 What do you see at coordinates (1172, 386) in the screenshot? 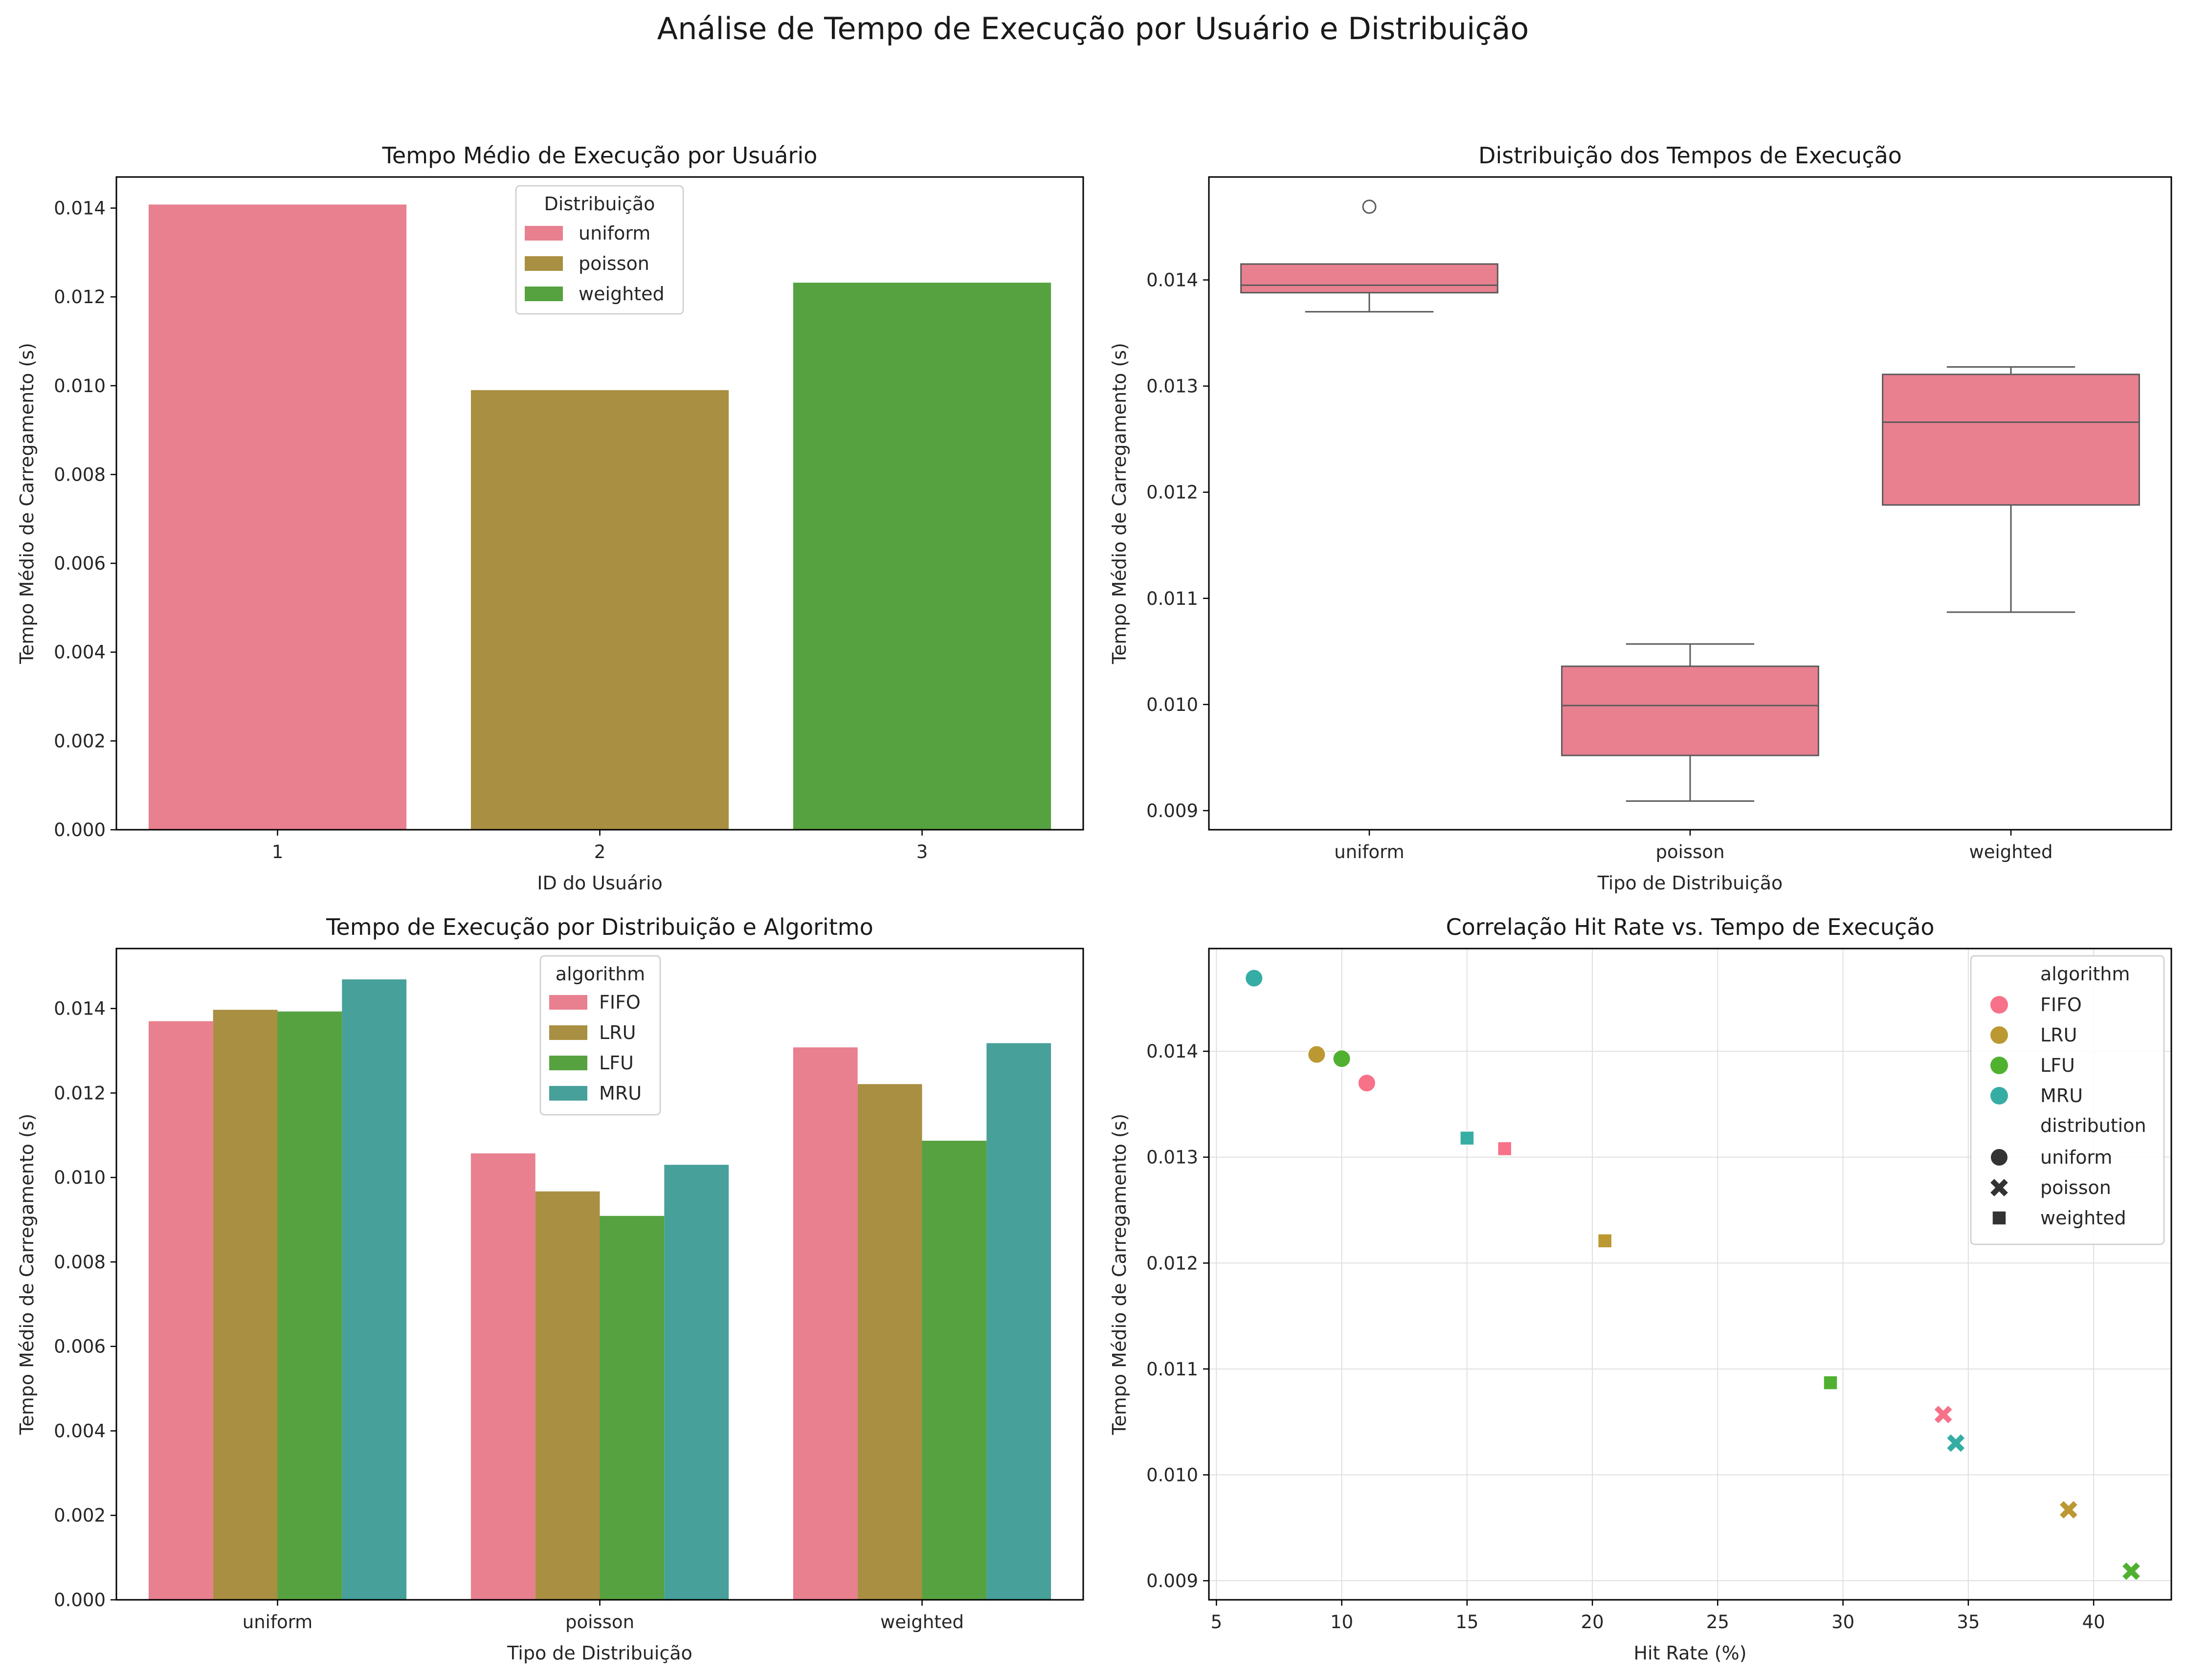
I see `y-tick-label: 0.013` at bounding box center [1172, 386].